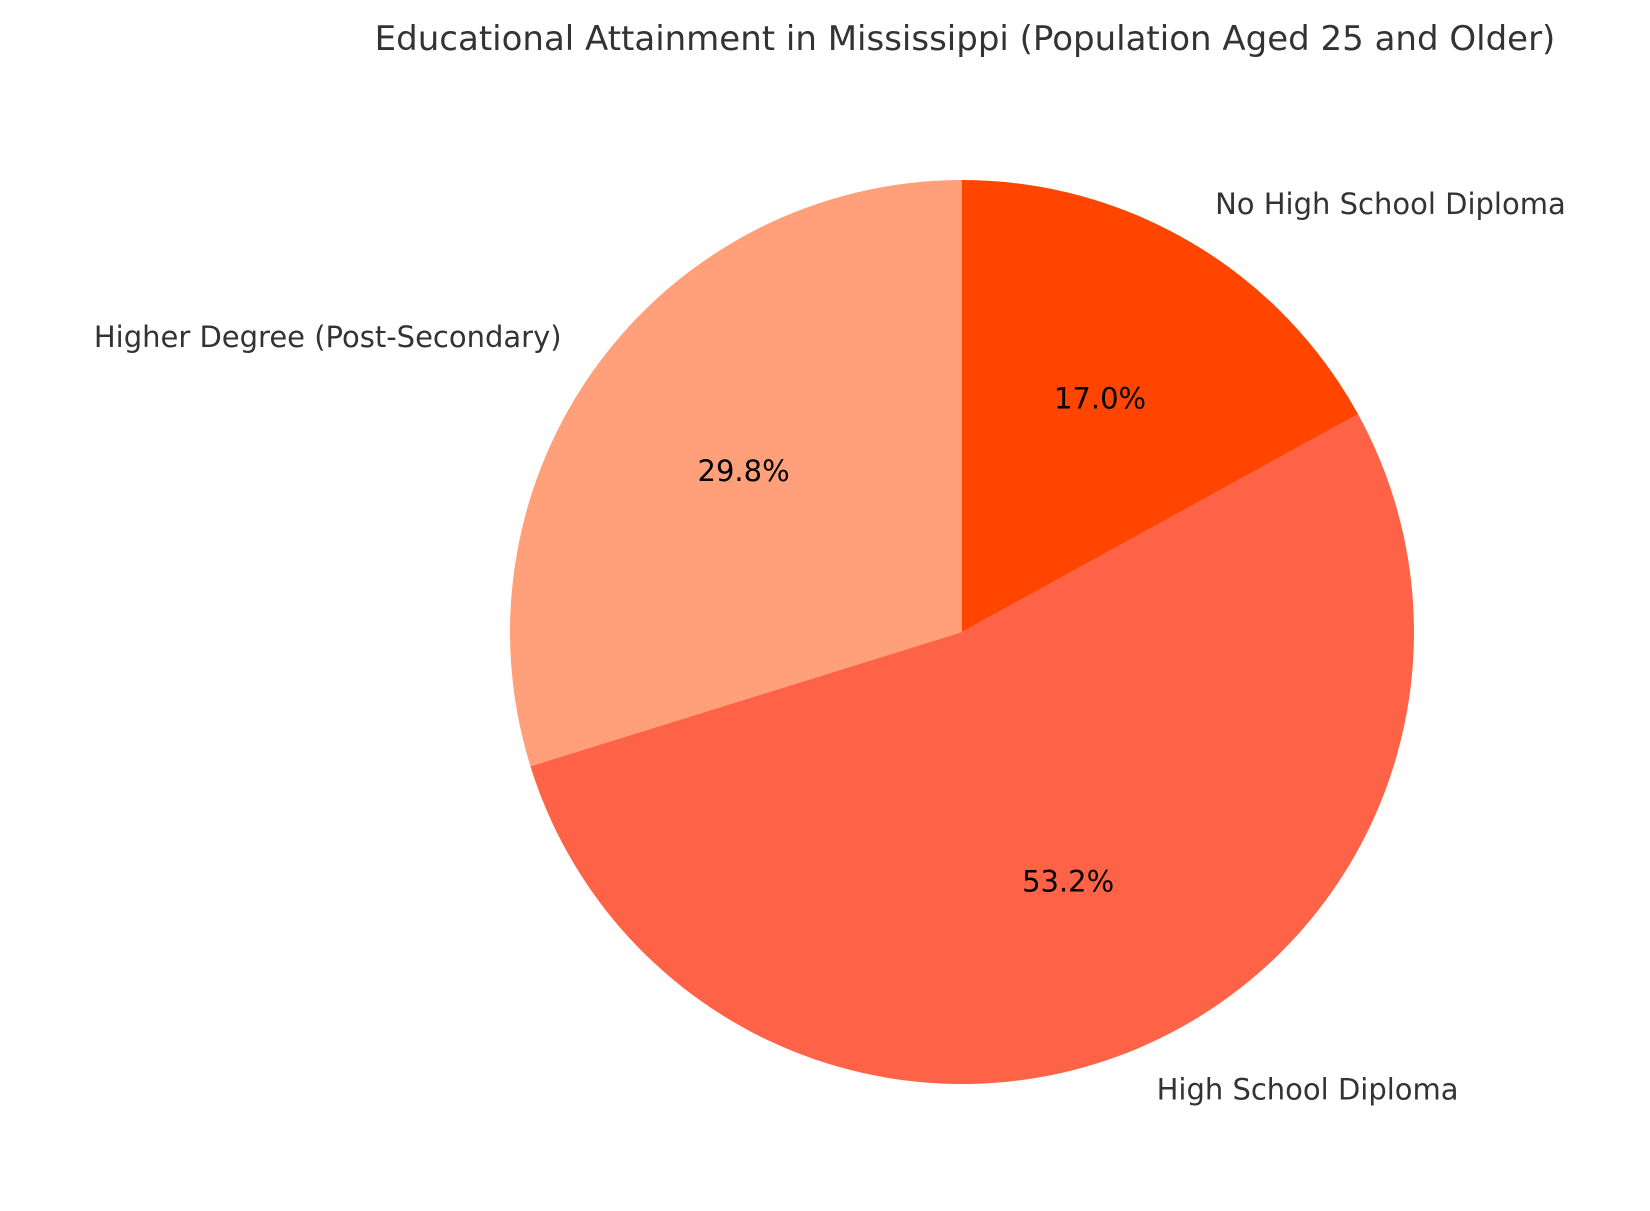 The image size is (1650, 1211). I want to click on slice-category-label: High School Diploma, so click(1308, 1090).